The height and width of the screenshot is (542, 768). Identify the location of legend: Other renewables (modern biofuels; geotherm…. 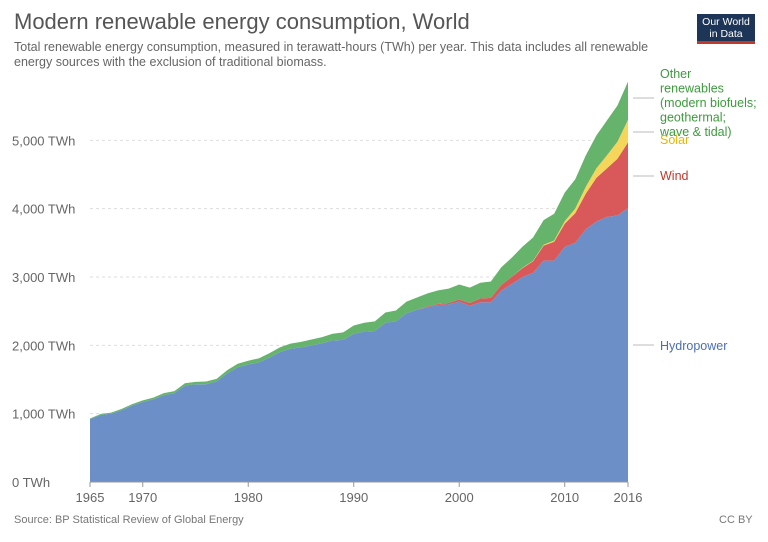
(695, 210).